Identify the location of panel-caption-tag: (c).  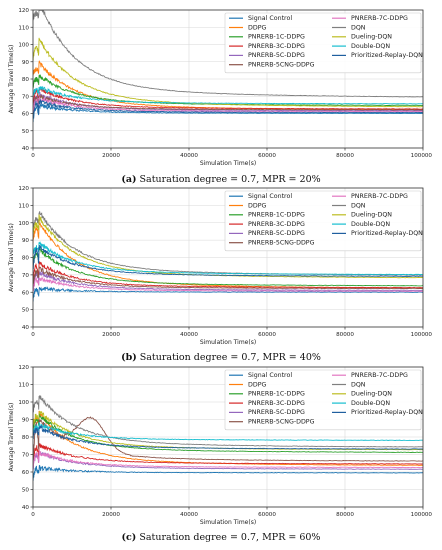
(129, 537).